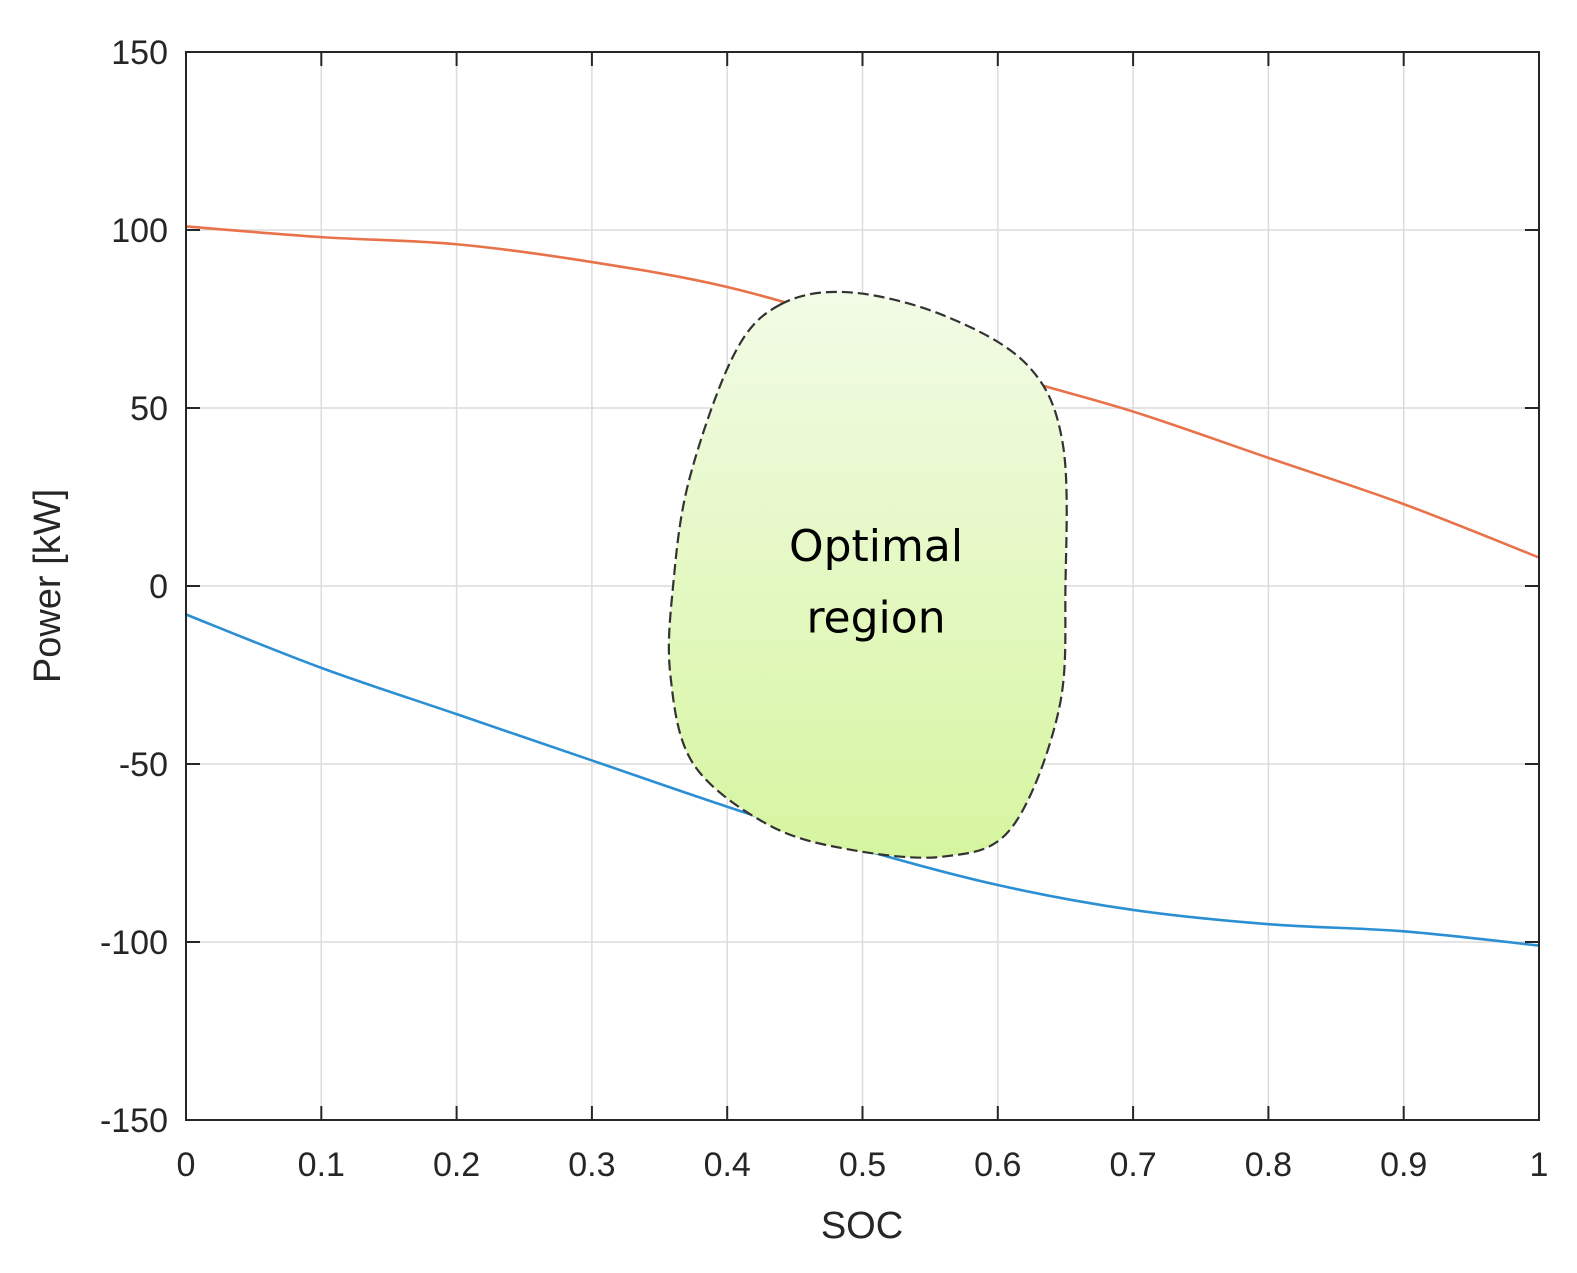  I want to click on x-tick-label: 0.4, so click(727, 1165).